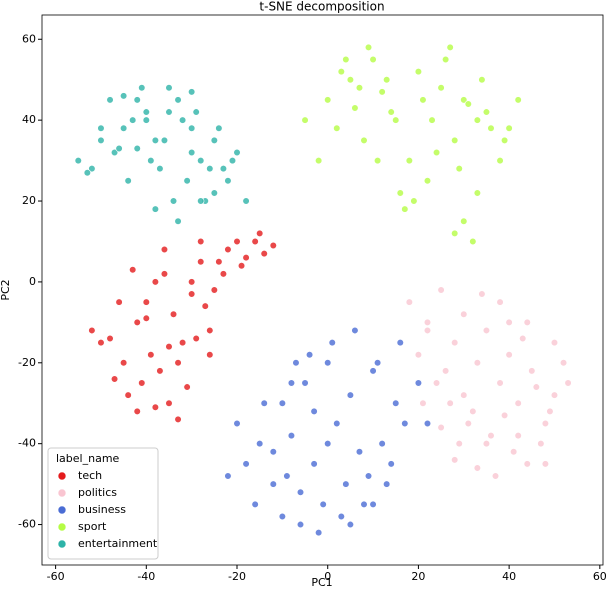  Describe the element at coordinates (27, 362) in the screenshot. I see `y-tick-label: -20` at that location.